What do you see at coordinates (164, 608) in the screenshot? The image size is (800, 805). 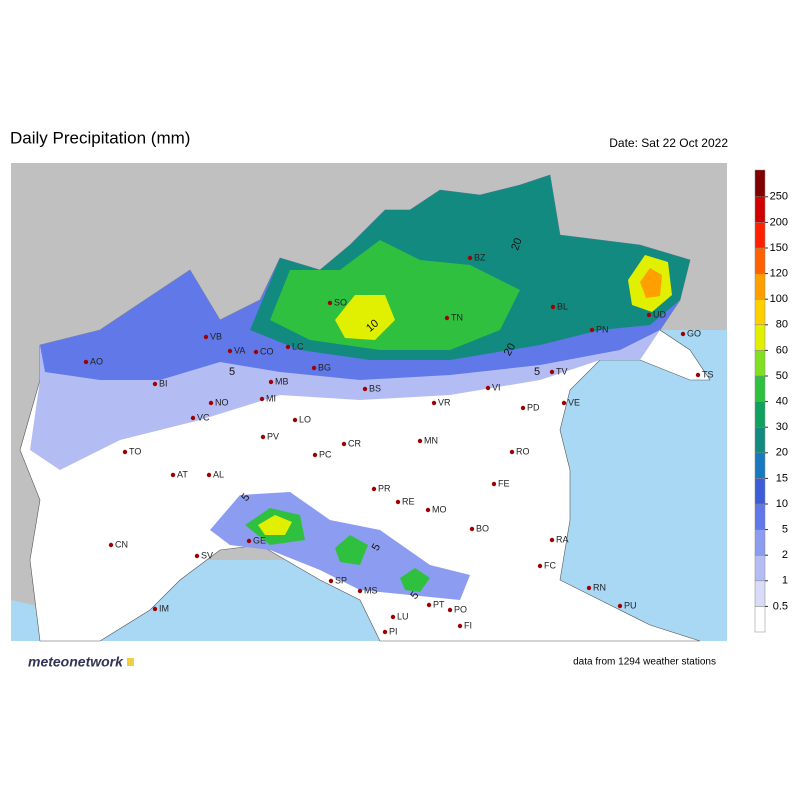 I see `city-label: IM` at bounding box center [164, 608].